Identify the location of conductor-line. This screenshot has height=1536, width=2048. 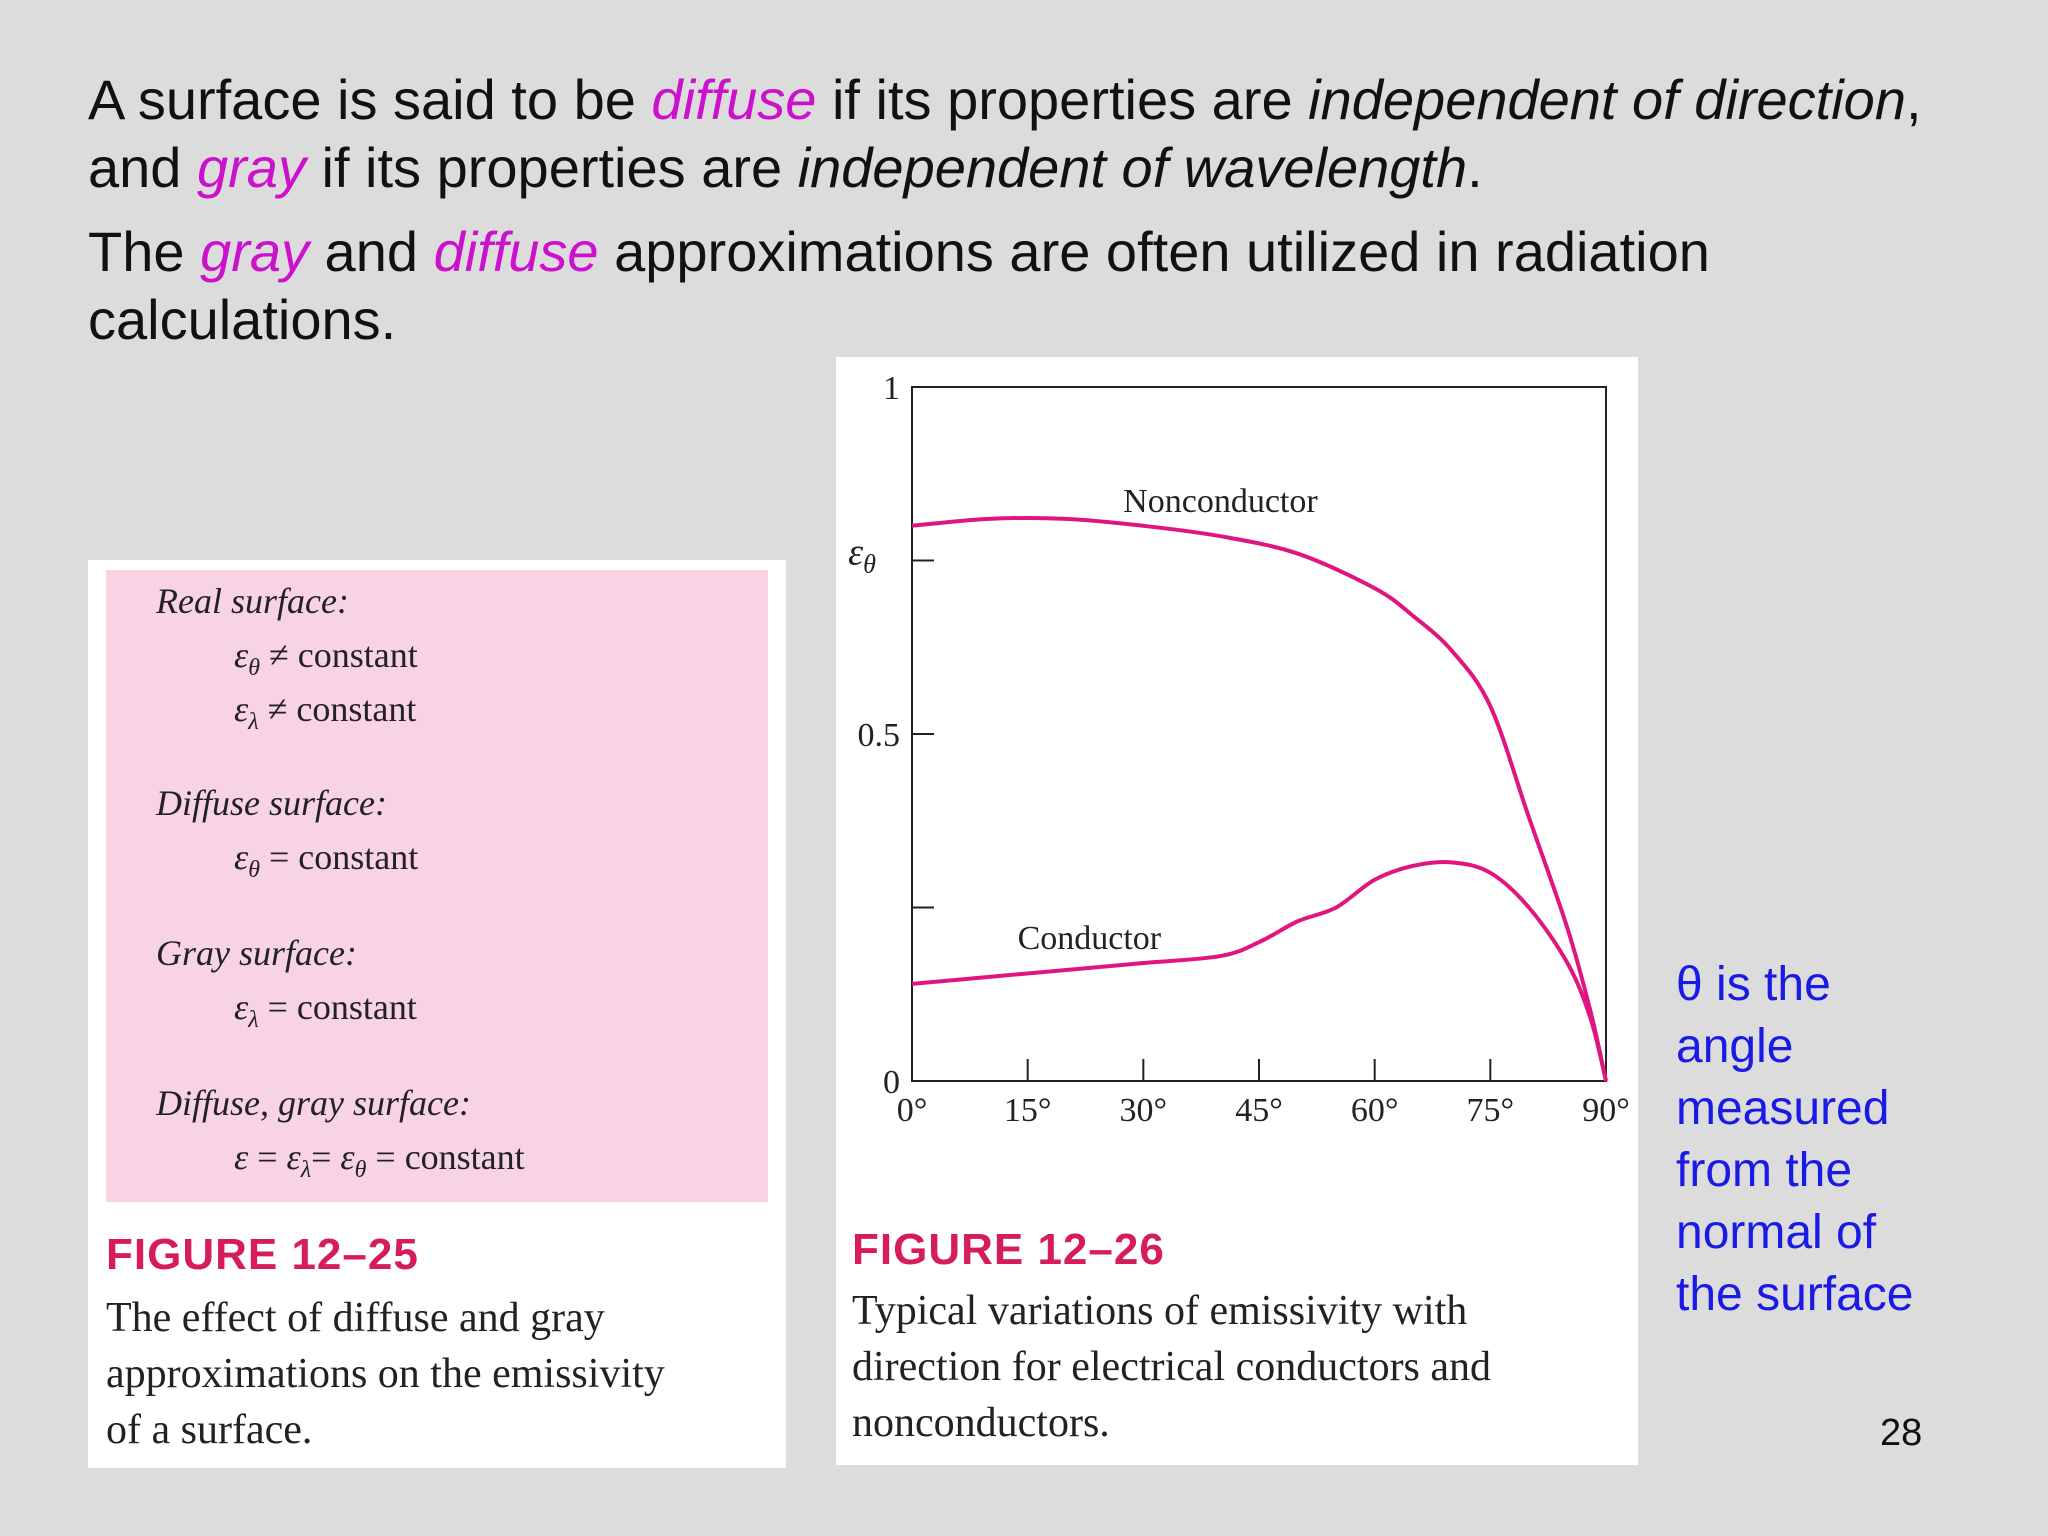
(1259, 971).